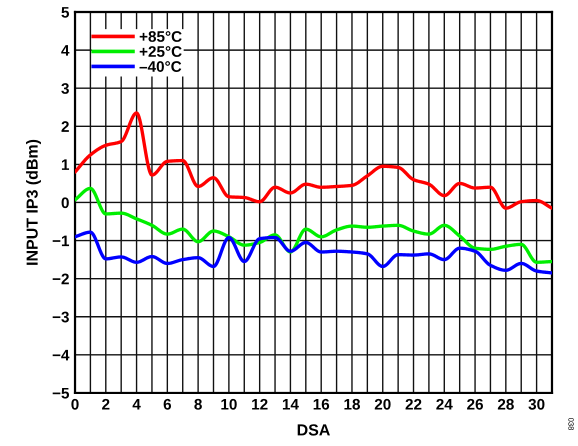  Describe the element at coordinates (475, 404) in the screenshot. I see `x-tick-label: 26` at that location.